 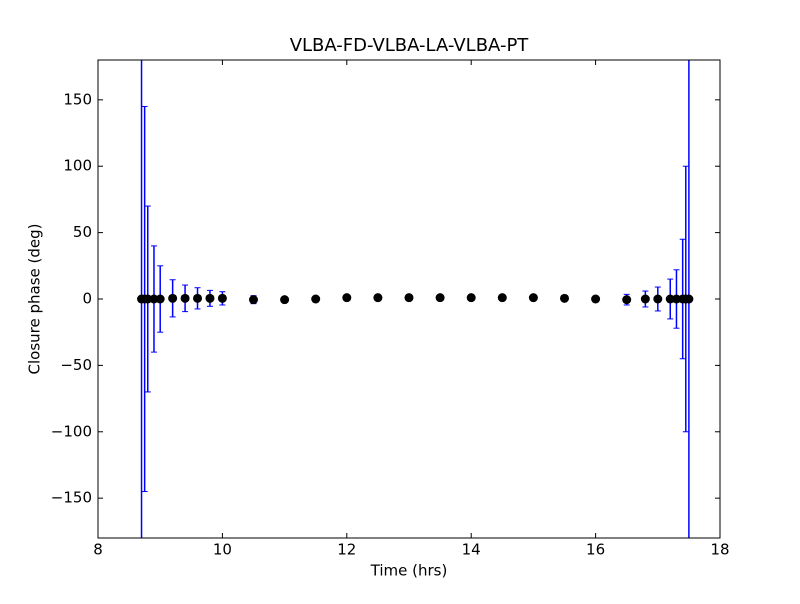 What do you see at coordinates (76, 365) in the screenshot?
I see `y-tick-label: −50` at bounding box center [76, 365].